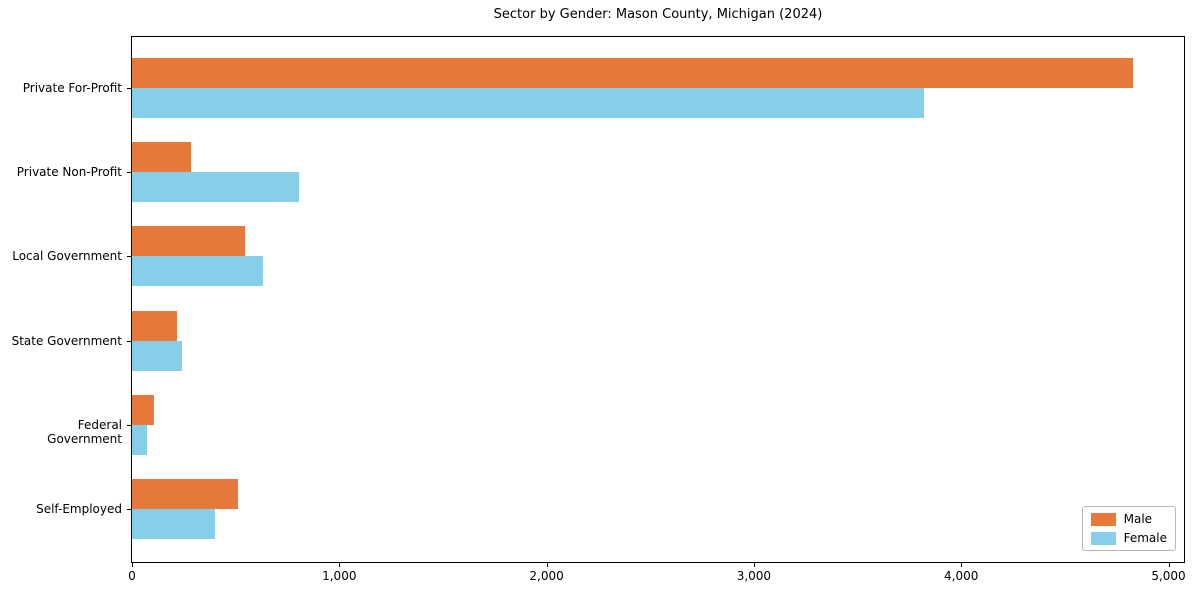 This screenshot has width=1200, height=600. Describe the element at coordinates (1145, 538) in the screenshot. I see `legend-label-female: Female` at that location.